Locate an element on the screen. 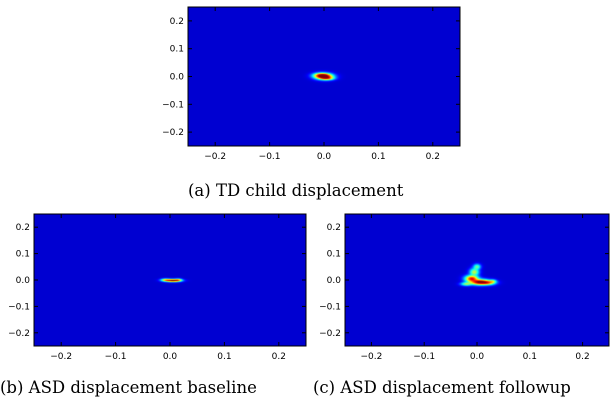 Image resolution: width=611 pixels, height=408 pixels. caption-asd-baseline: (b) ASD displacement baseline is located at coordinates (128, 387).